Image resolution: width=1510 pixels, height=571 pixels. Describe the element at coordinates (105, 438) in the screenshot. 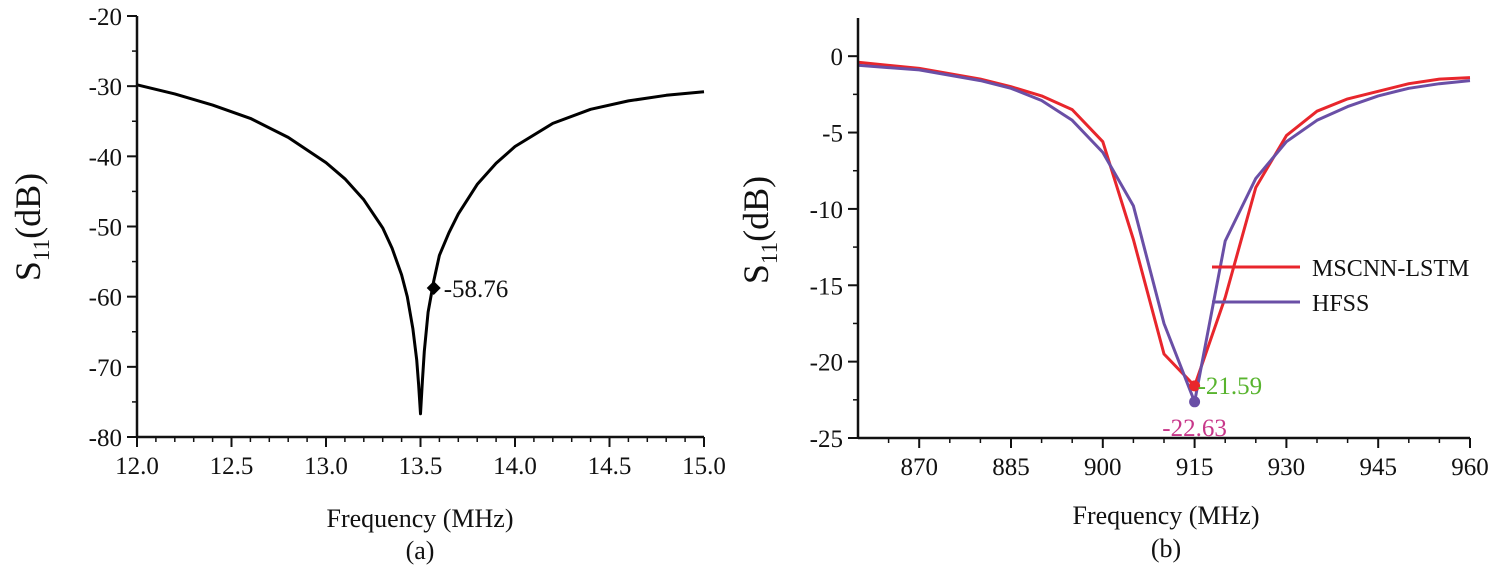

I see `y-tick-label: -80` at that location.